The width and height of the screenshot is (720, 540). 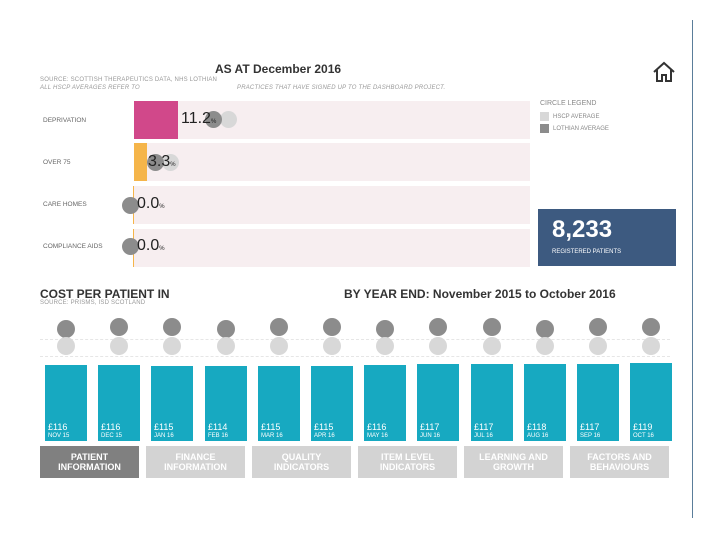 What do you see at coordinates (619, 467) in the screenshot?
I see `tab-label-line2: BEHAVIOURS` at bounding box center [619, 467].